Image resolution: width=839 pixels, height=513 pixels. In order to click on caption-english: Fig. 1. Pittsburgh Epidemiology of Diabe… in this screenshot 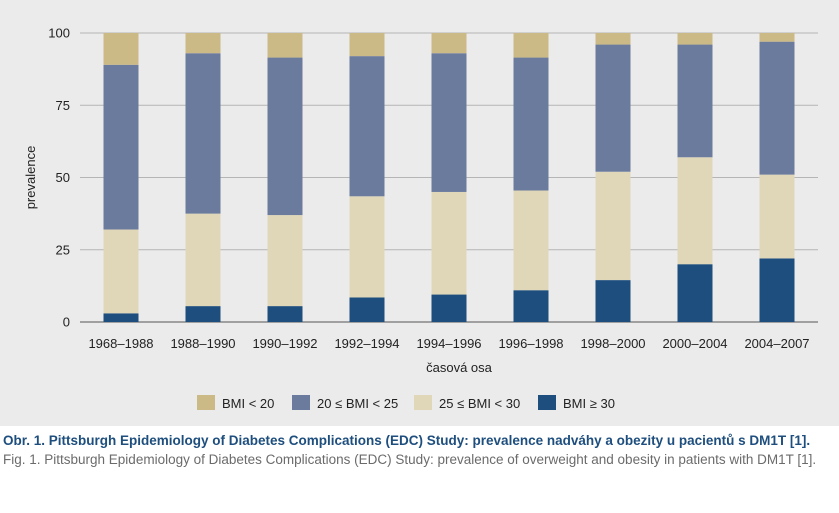, I will do `click(410, 459)`.